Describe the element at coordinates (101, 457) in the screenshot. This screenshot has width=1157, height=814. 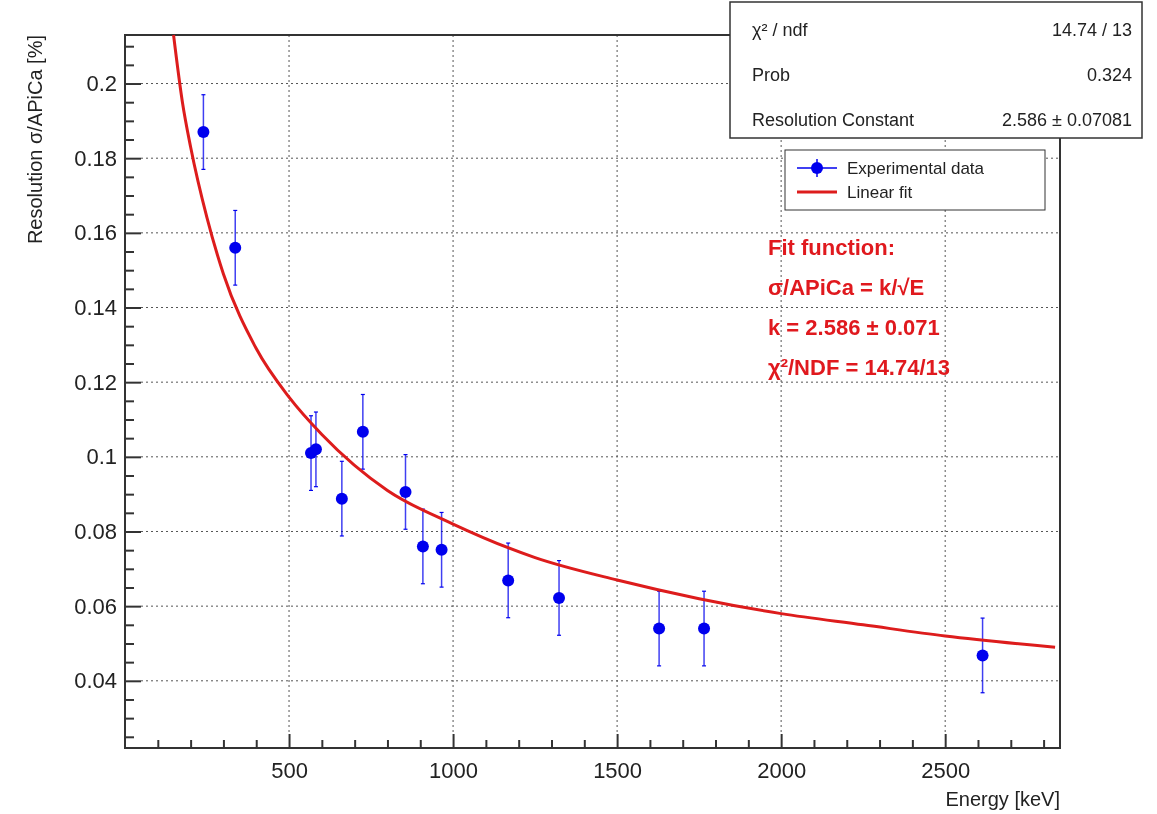
I see `y-tick-label: 0.1` at that location.